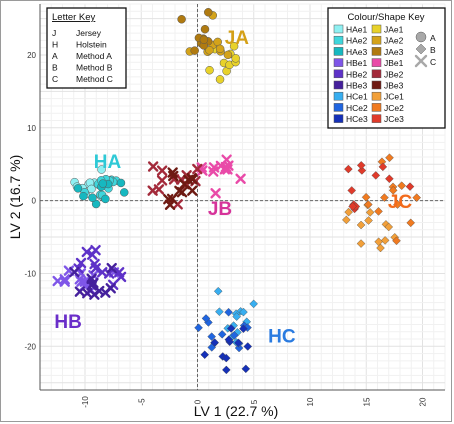  I want to click on legend-label-jbe2: JBe2, so click(394, 74).